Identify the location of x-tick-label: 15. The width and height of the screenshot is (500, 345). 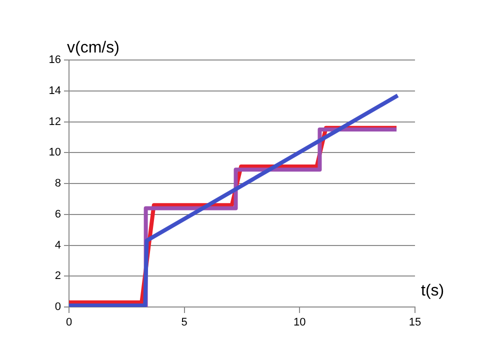
(415, 322).